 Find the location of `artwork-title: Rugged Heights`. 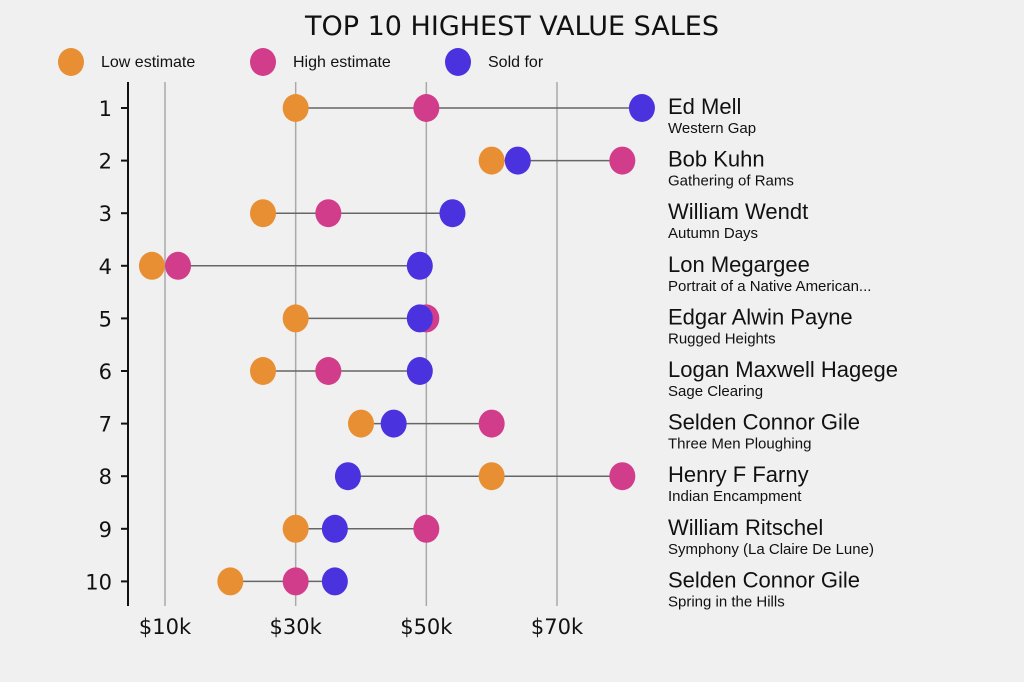

artwork-title: Rugged Heights is located at coordinates (722, 338).